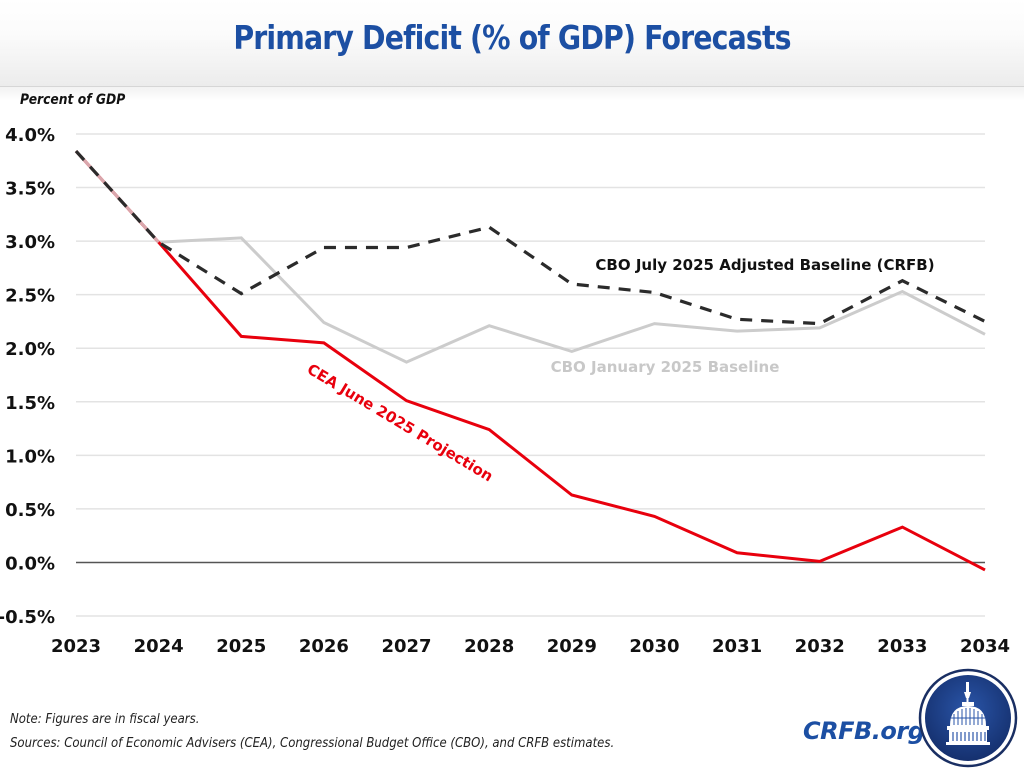 This screenshot has width=1024, height=768. What do you see at coordinates (30, 296) in the screenshot?
I see `y-tick-label: 2.5%` at bounding box center [30, 296].